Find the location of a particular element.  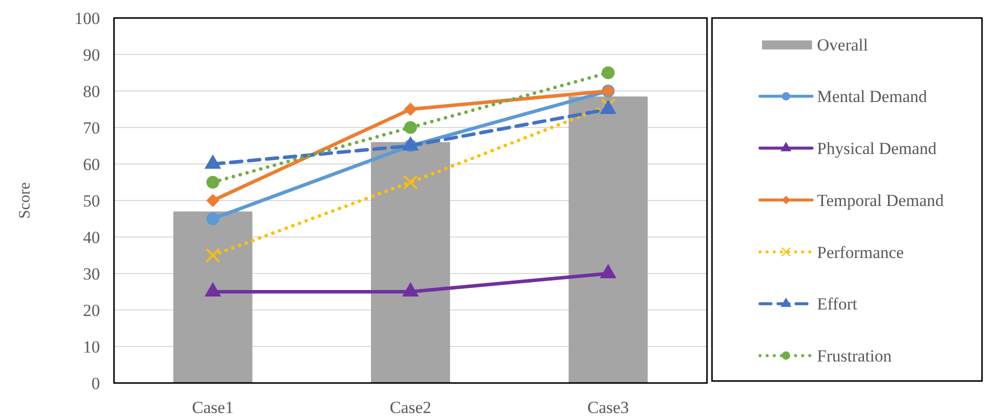

y-tick-label: 40 is located at coordinates (91, 237).